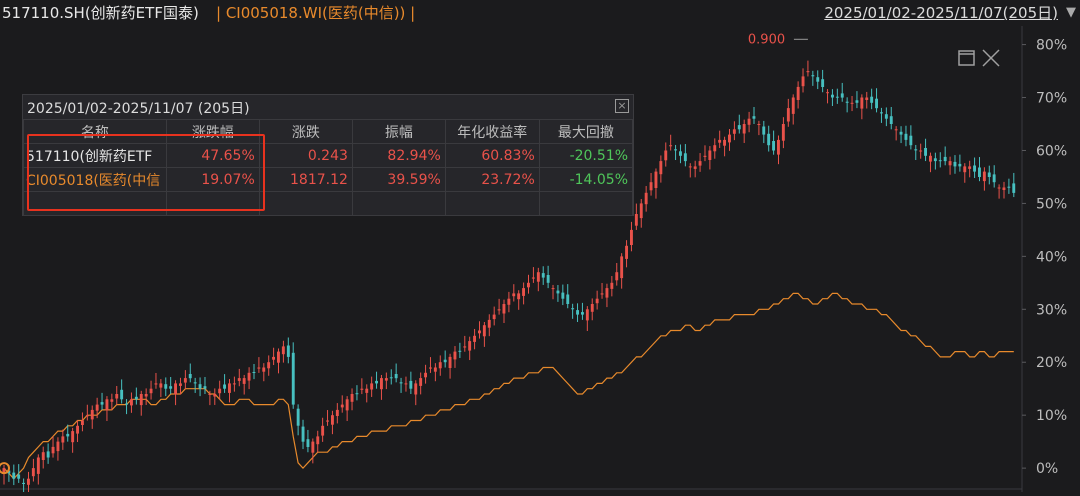 This screenshot has height=496, width=1080. Describe the element at coordinates (100, 13) in the screenshot. I see `security-label: 517110.SH(创新药ETF国泰)` at that location.